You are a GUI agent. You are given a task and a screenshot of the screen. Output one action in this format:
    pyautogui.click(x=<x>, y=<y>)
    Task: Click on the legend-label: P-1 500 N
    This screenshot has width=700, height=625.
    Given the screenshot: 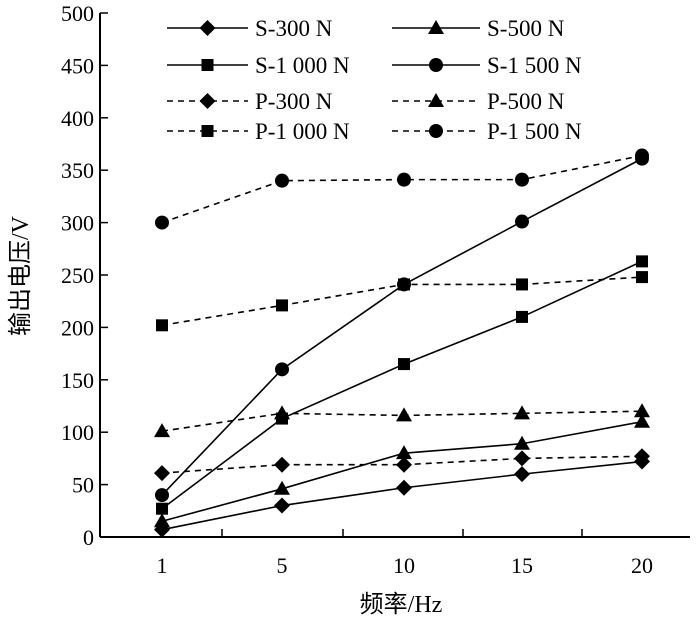 What is the action you would take?
    pyautogui.click(x=534, y=131)
    